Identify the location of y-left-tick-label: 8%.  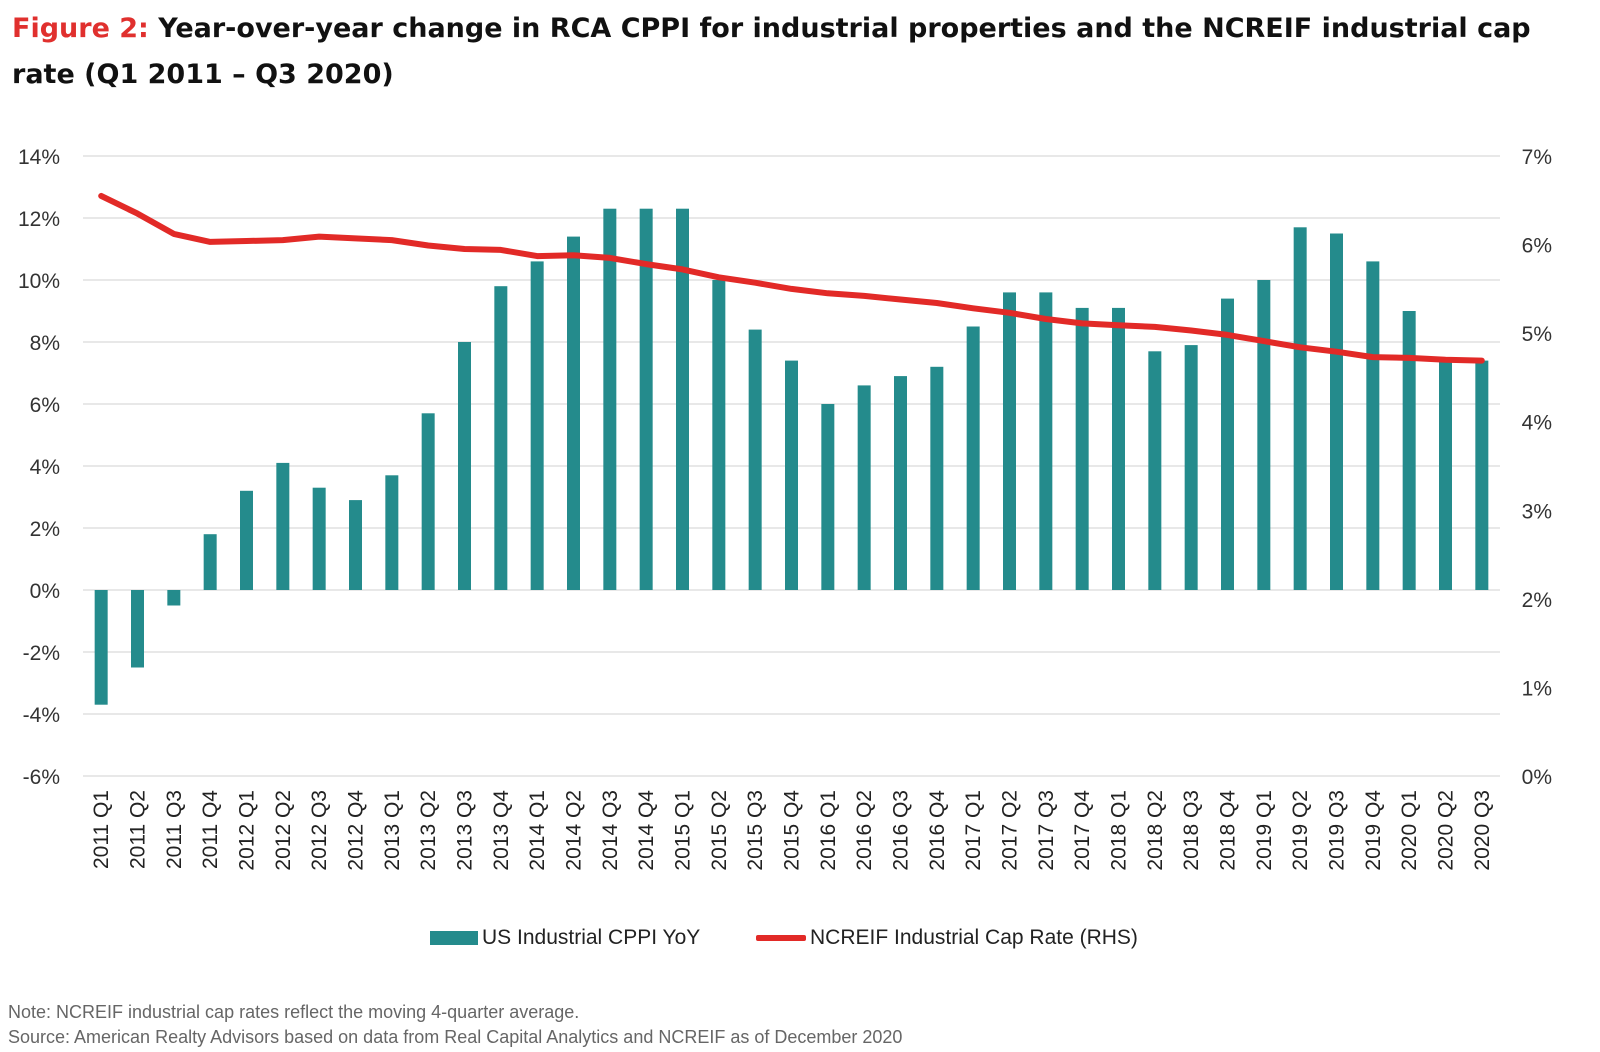
(45, 343).